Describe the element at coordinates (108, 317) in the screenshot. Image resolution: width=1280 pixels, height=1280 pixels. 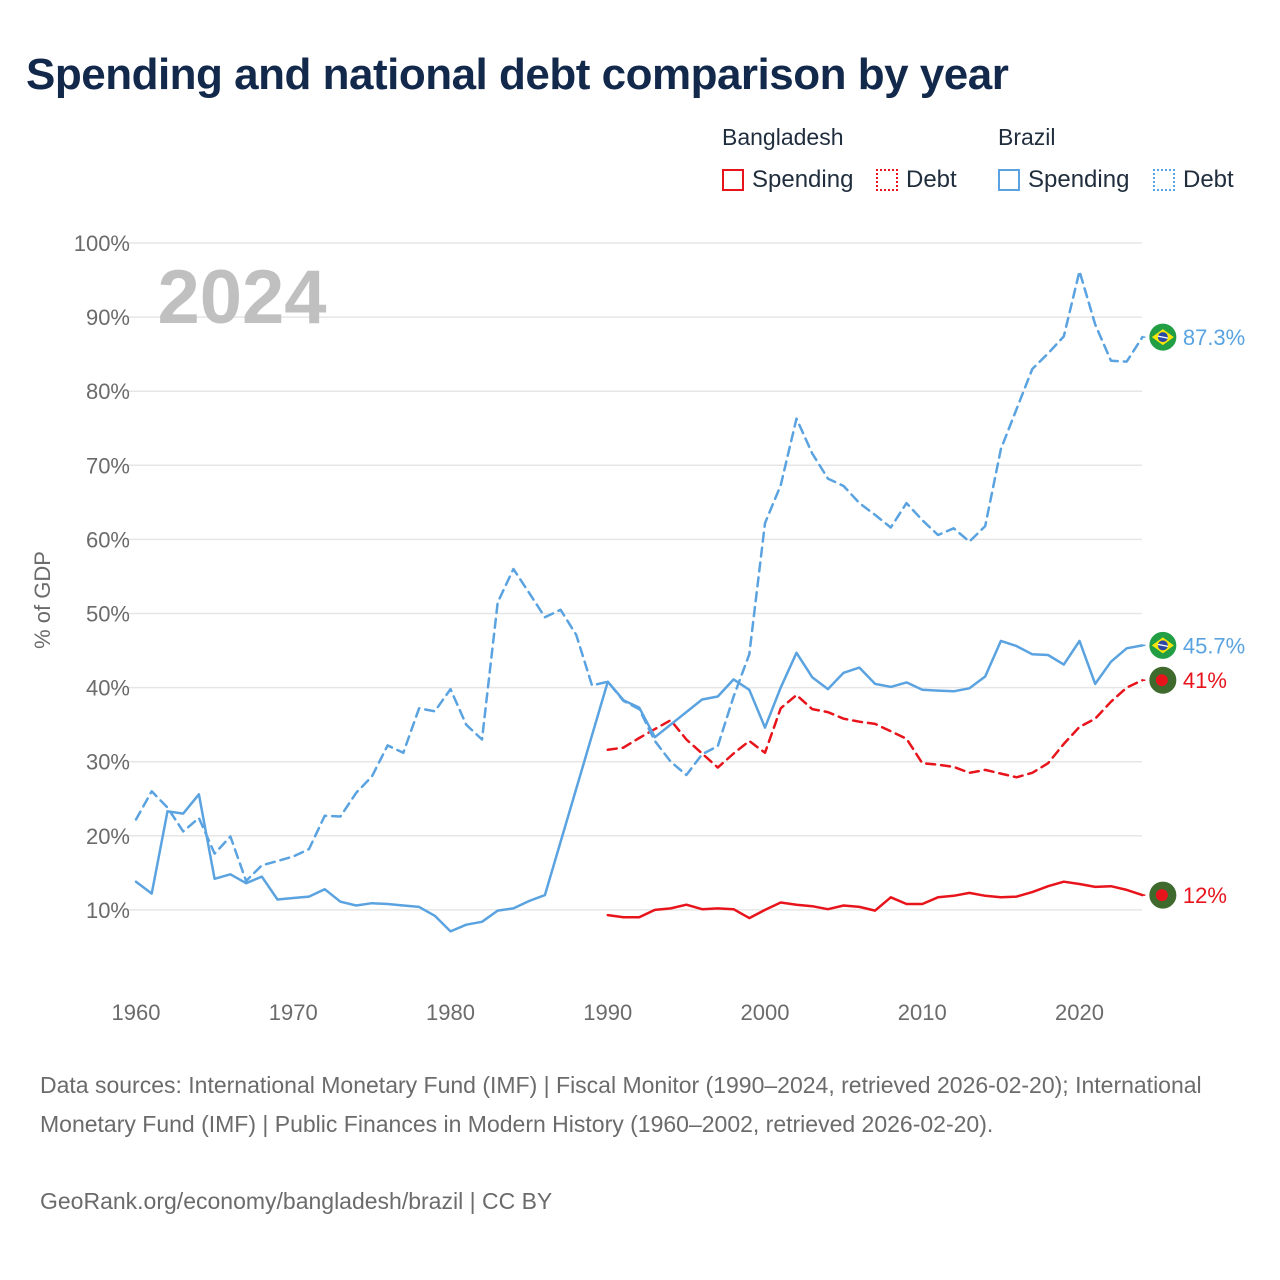
I see `y-tick-label: 90%` at that location.